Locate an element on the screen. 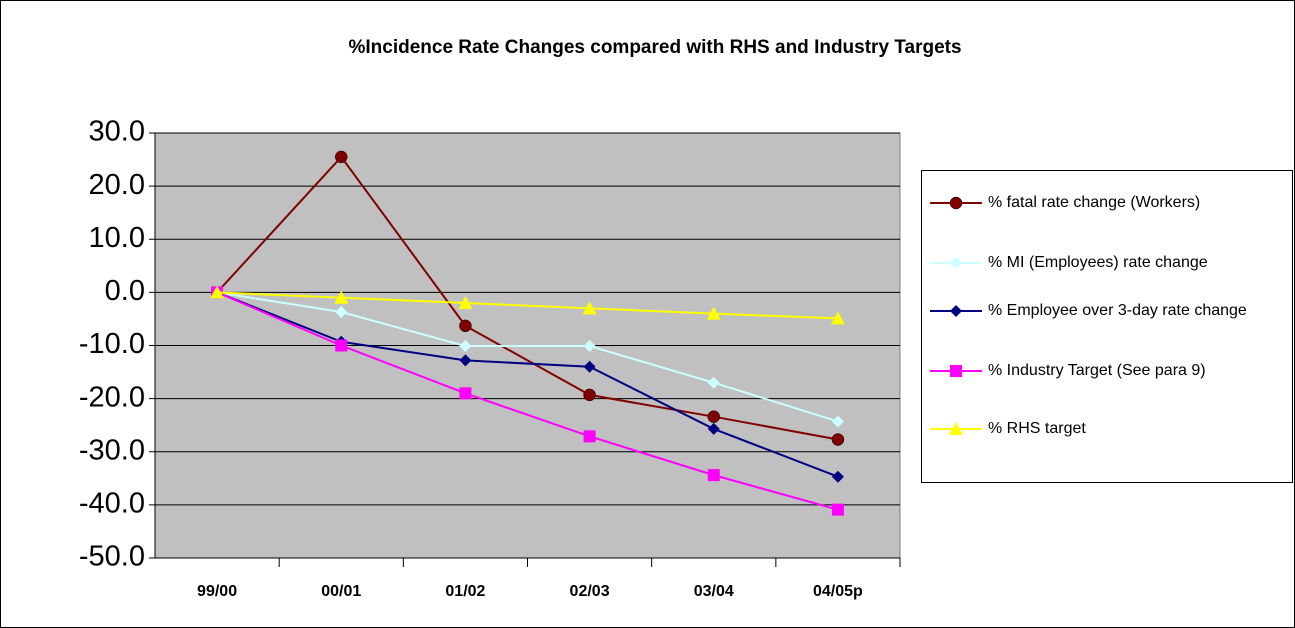 The width and height of the screenshot is (1295, 628). legend-label: % Industry Target (See para 9) is located at coordinates (1097, 370).